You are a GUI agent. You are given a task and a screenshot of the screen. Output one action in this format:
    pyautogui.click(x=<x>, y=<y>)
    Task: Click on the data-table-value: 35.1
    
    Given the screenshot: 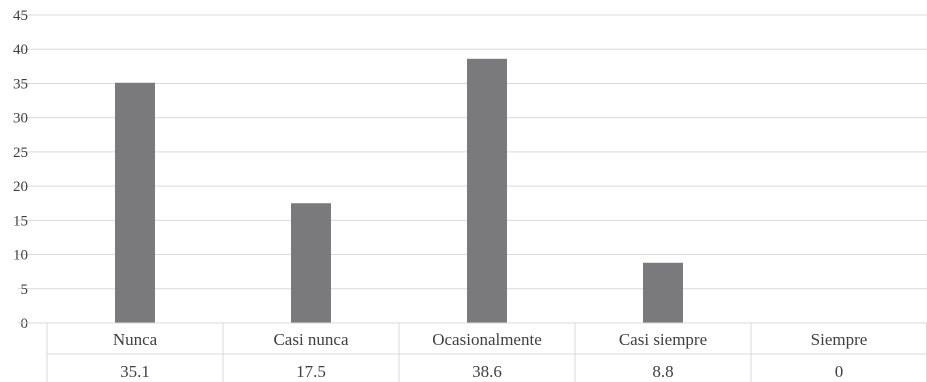 What is the action you would take?
    pyautogui.click(x=135, y=371)
    